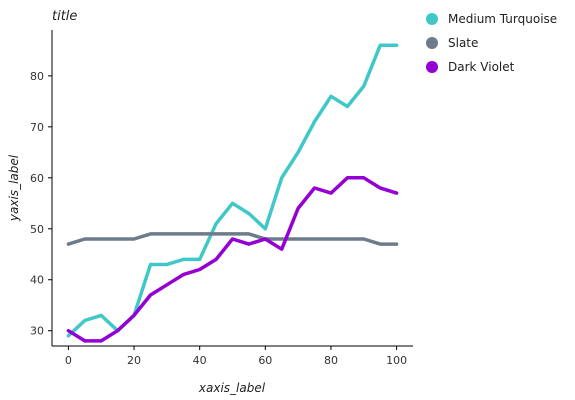 This screenshot has height=400, width=575. What do you see at coordinates (37, 331) in the screenshot?
I see `y-tick-label: 30` at bounding box center [37, 331].